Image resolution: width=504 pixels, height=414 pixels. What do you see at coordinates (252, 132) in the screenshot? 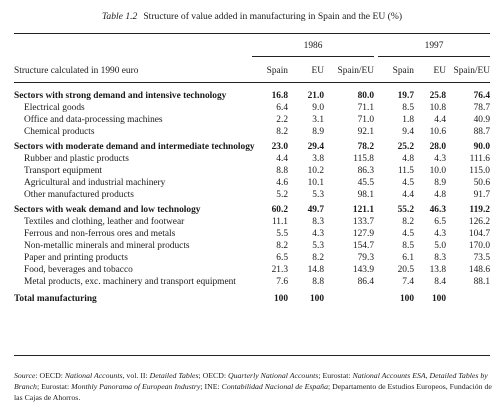
I see `subsector-row: Chemical products 8.2 8.9 92.1 9.4 10.6 88.7` at bounding box center [252, 132].